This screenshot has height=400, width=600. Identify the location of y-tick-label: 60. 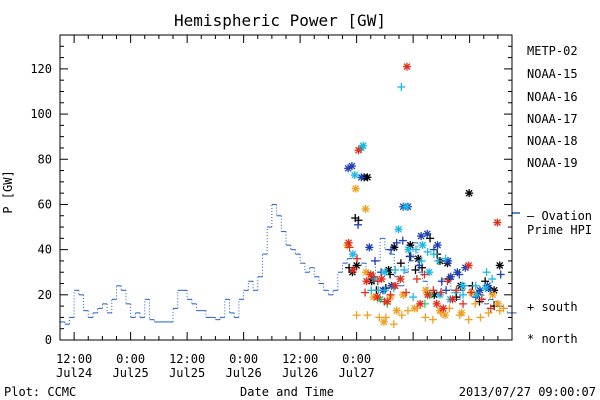
(45, 204).